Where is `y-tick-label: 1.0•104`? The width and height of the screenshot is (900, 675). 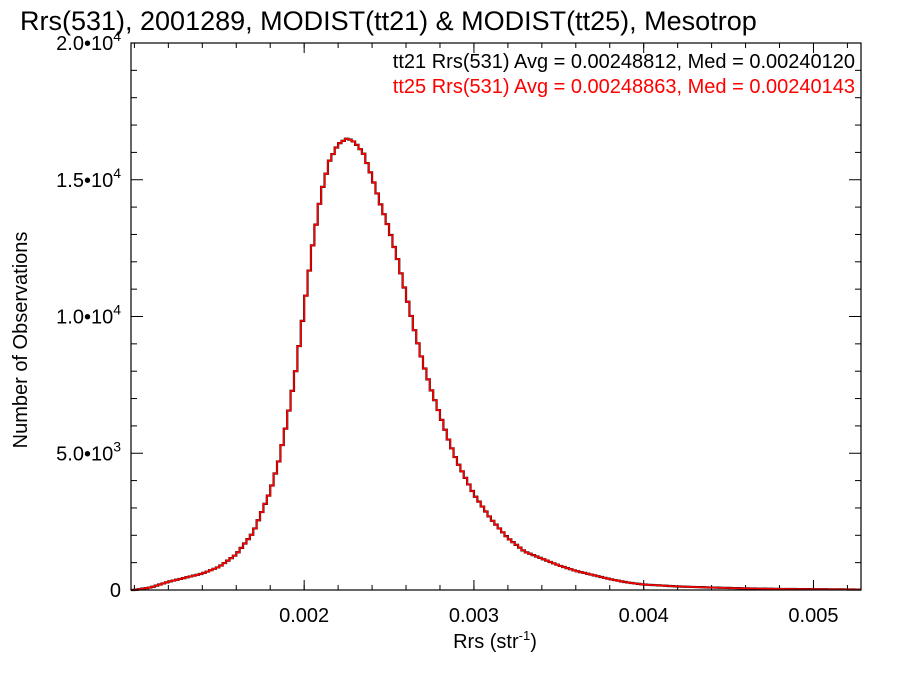 y-tick-label: 1.0•104 is located at coordinates (88, 315).